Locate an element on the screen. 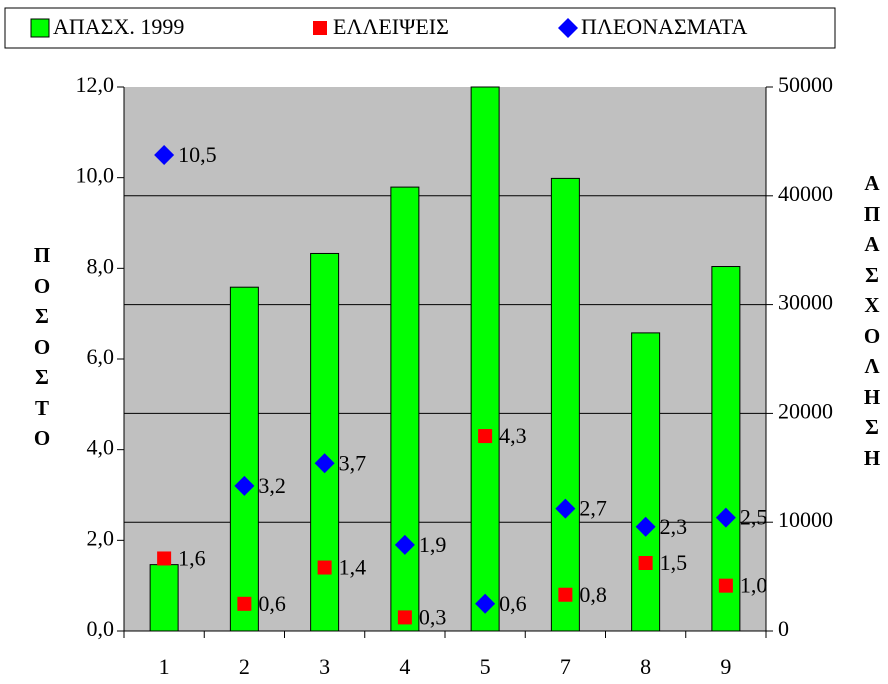 This screenshot has width=888, height=684. data-label: 10,5 is located at coordinates (197, 154).